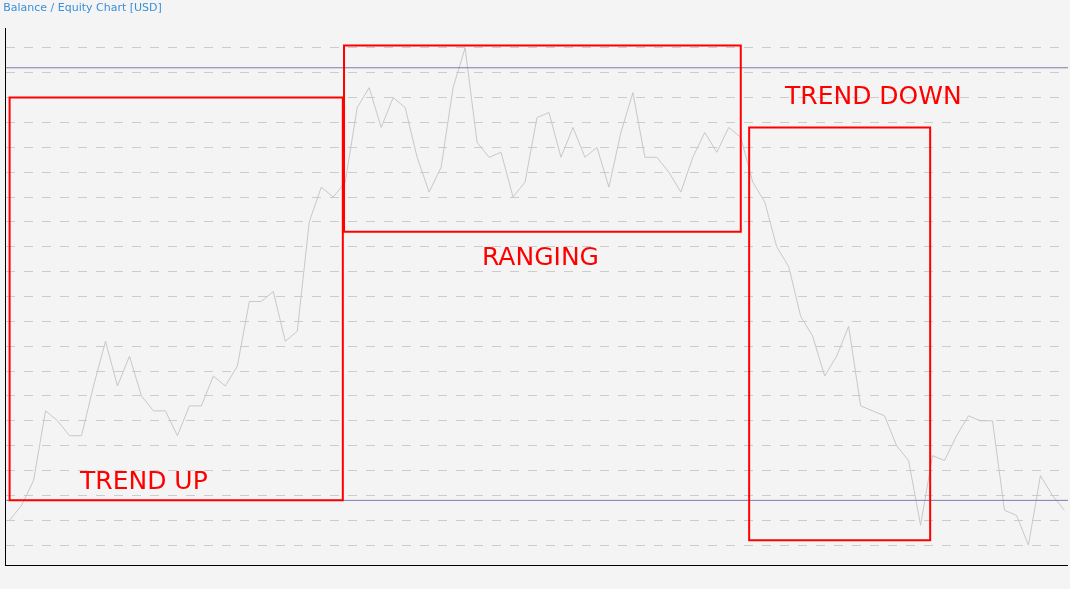 The width and height of the screenshot is (1070, 589). What do you see at coordinates (143, 480) in the screenshot?
I see `annotation: TREND UP` at bounding box center [143, 480].